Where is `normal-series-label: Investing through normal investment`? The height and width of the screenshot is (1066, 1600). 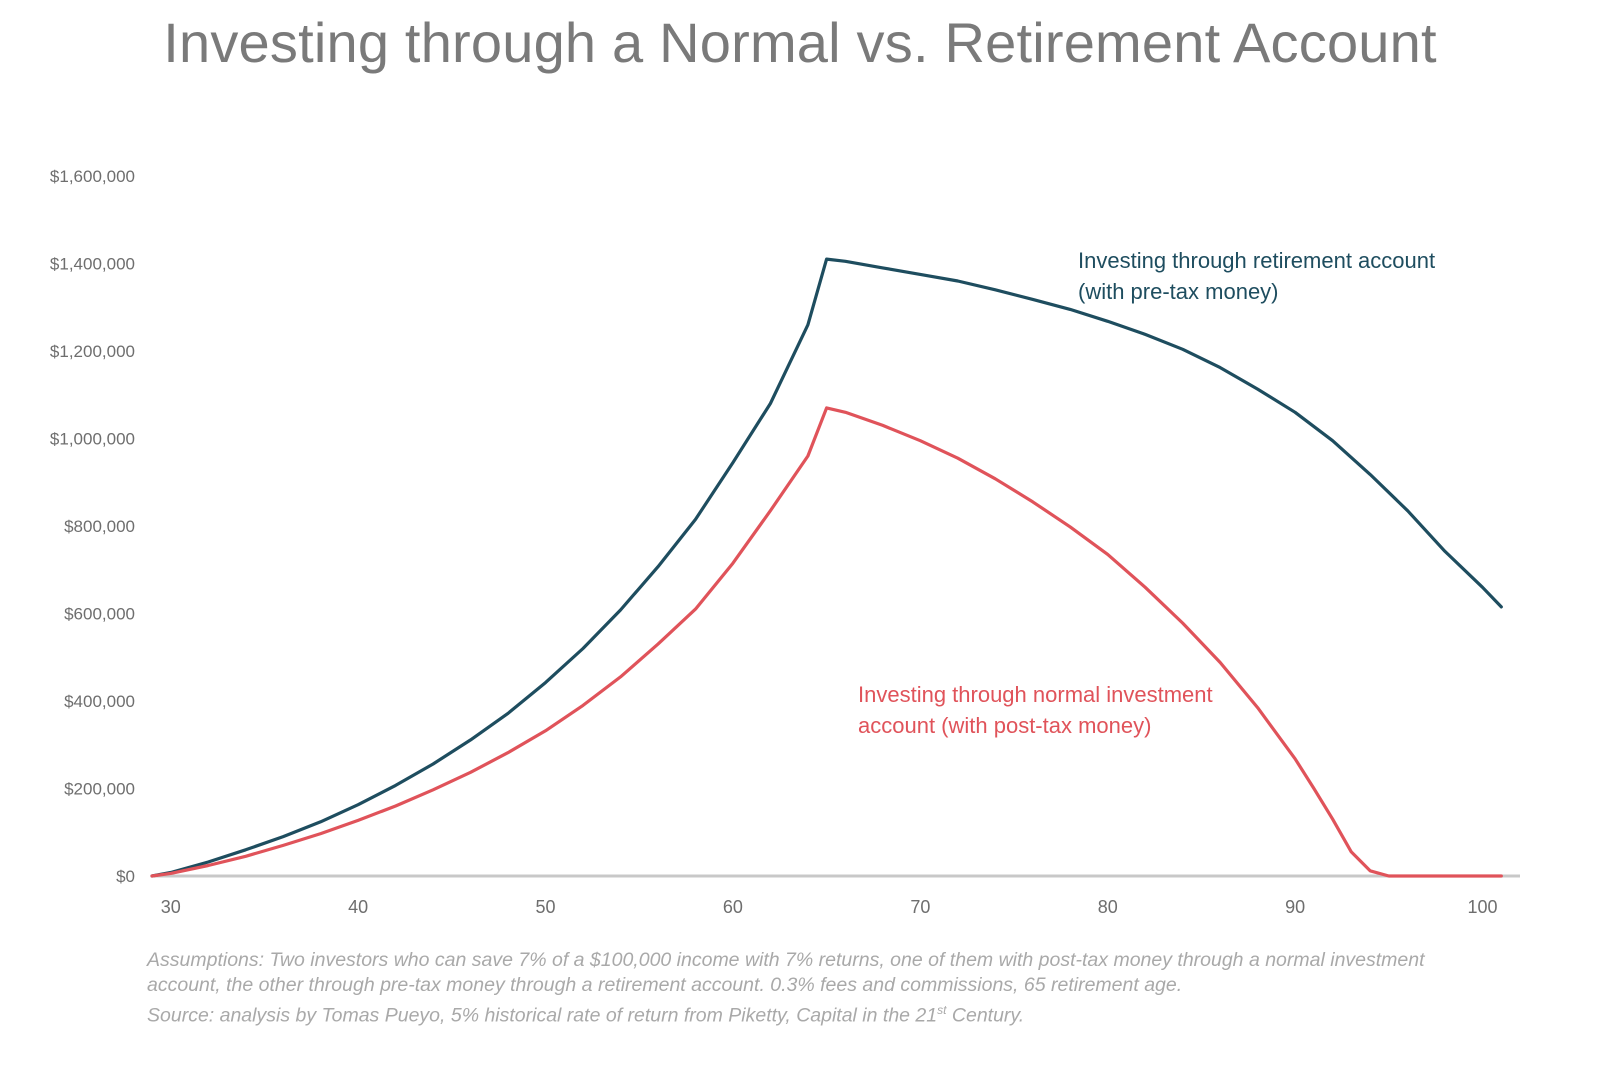
normal-series-label: Investing through normal investment is located at coordinates (1035, 694).